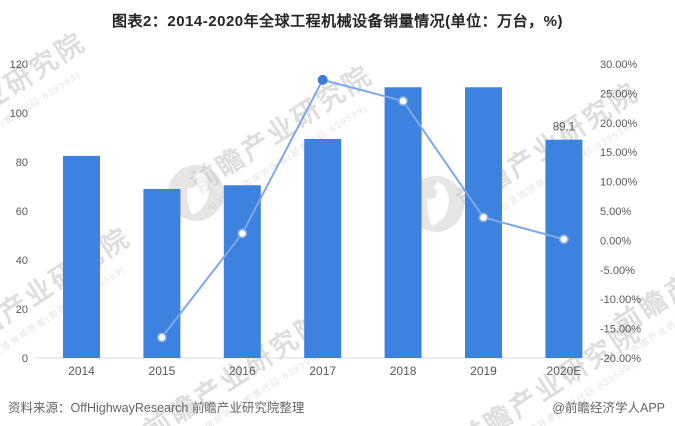  I want to click on y-axis-right-tick: -5.00%, so click(617, 271).